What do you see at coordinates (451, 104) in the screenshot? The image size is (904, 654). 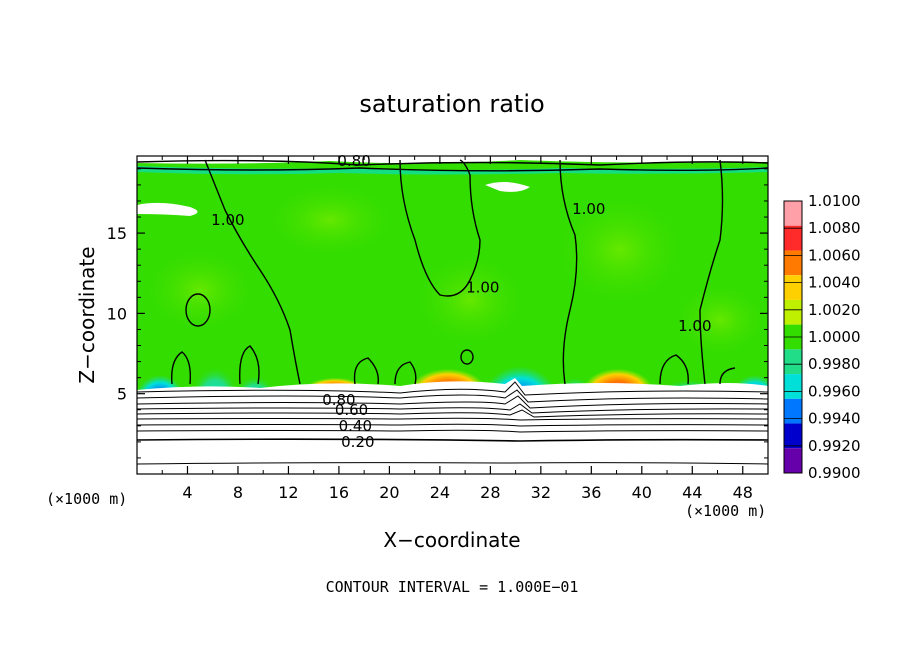 I see `chart-title: saturation ratio` at bounding box center [451, 104].